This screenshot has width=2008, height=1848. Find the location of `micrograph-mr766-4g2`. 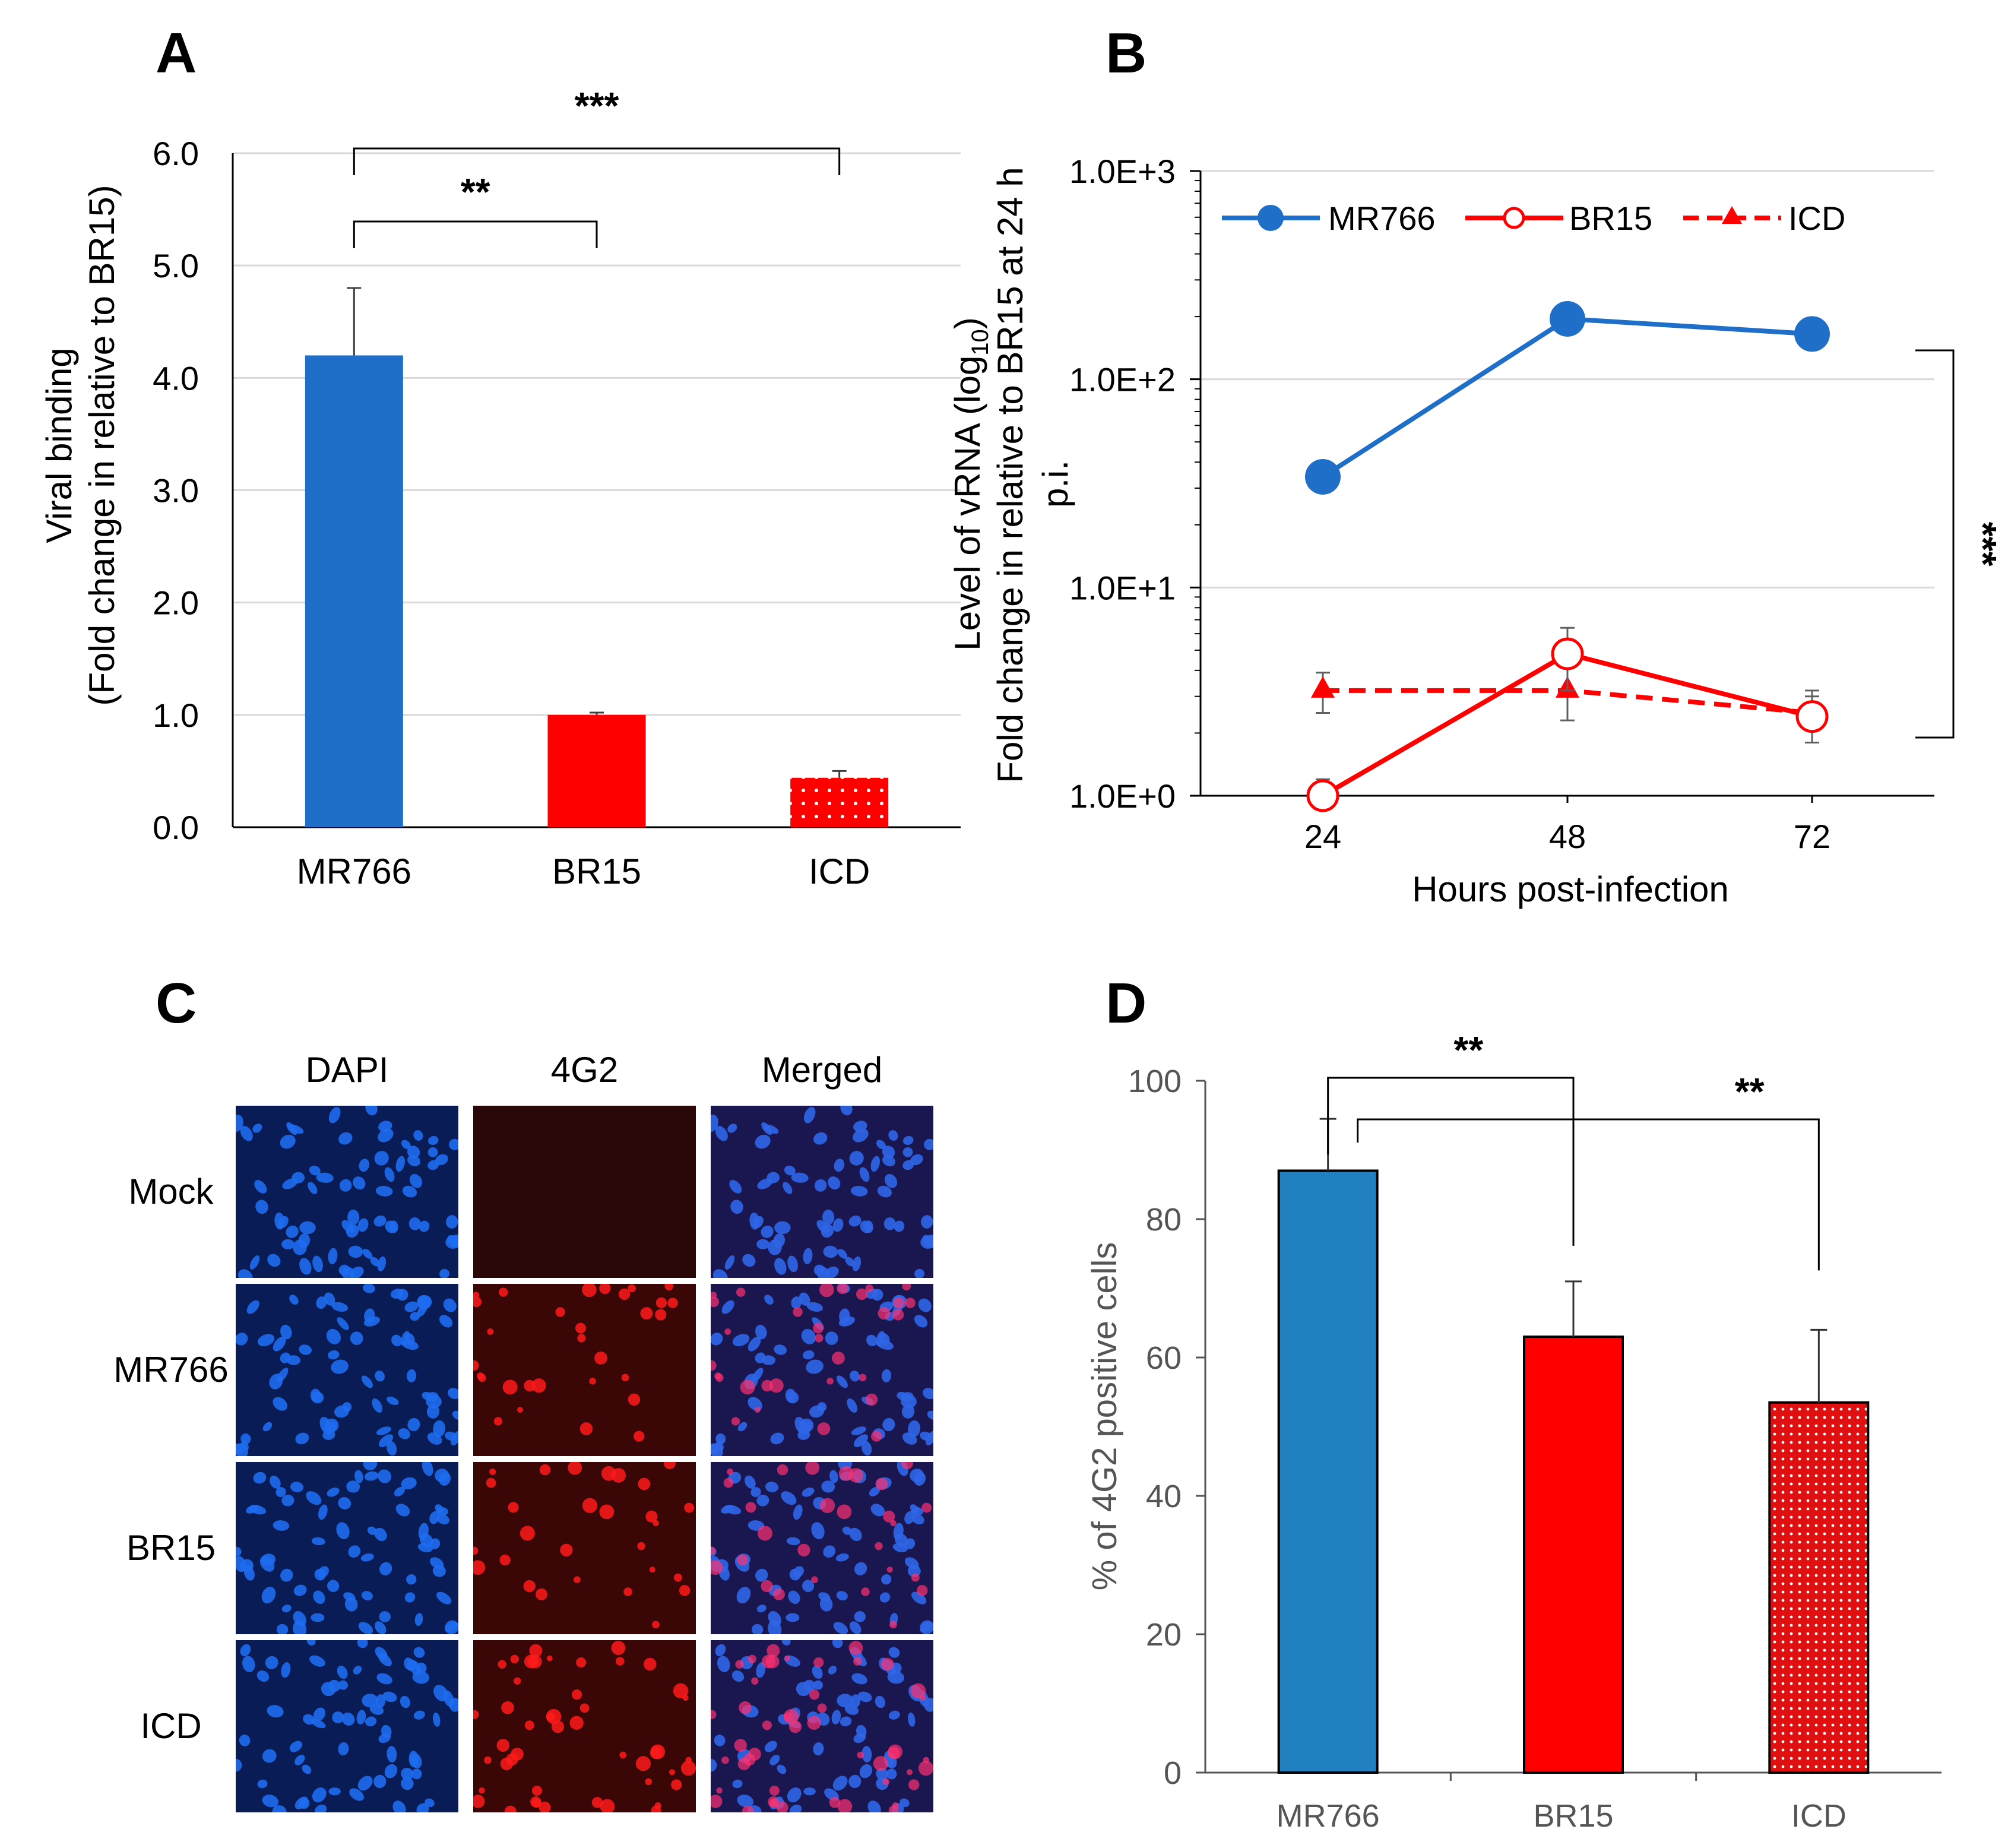

micrograph-mr766-4g2 is located at coordinates (585, 1370).